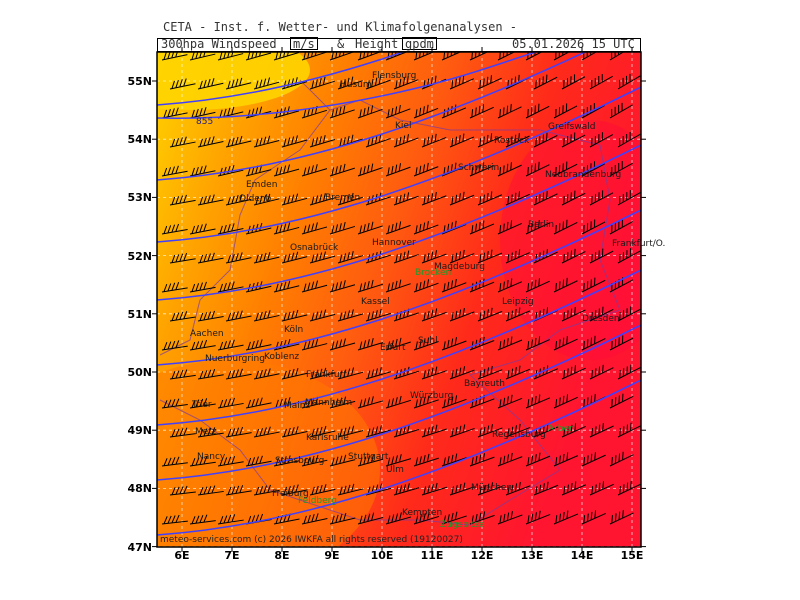  What do you see at coordinates (583, 175) in the screenshot?
I see `city-label: Neubrandenburg` at bounding box center [583, 175].